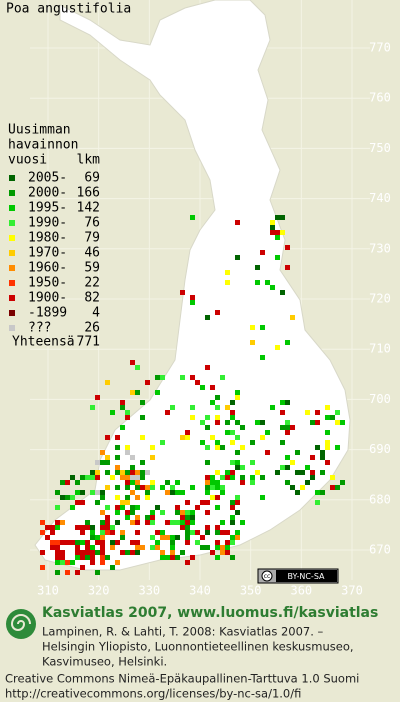  I want to click on y-tick-label: 730, so click(380, 248).